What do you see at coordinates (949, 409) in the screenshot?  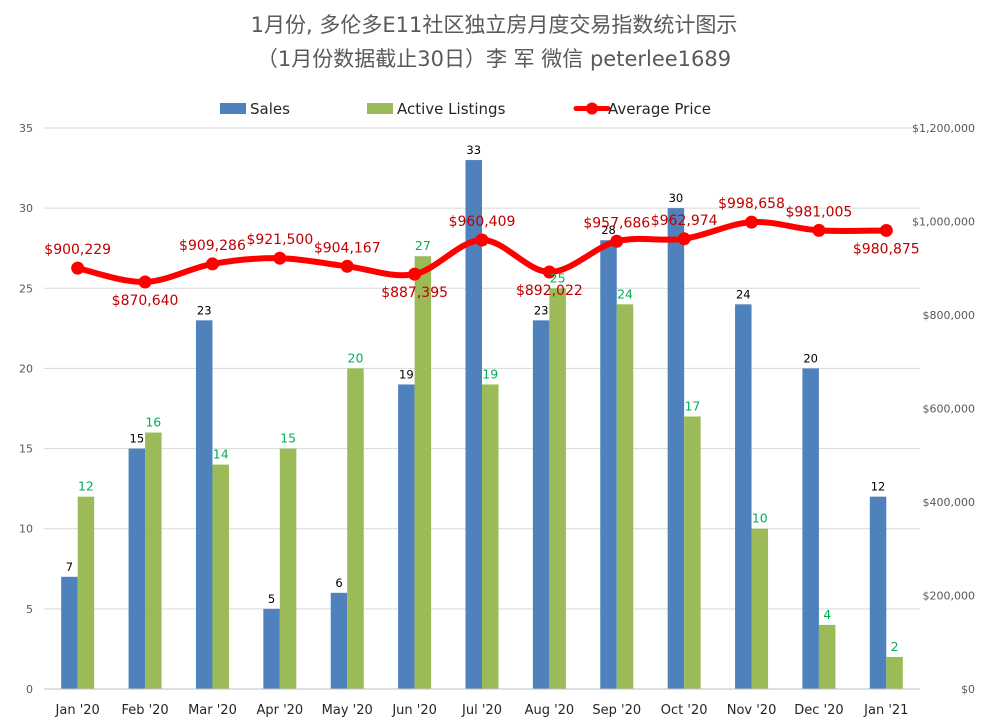 I see `y-right-tick-label: $600,000` at bounding box center [949, 409].